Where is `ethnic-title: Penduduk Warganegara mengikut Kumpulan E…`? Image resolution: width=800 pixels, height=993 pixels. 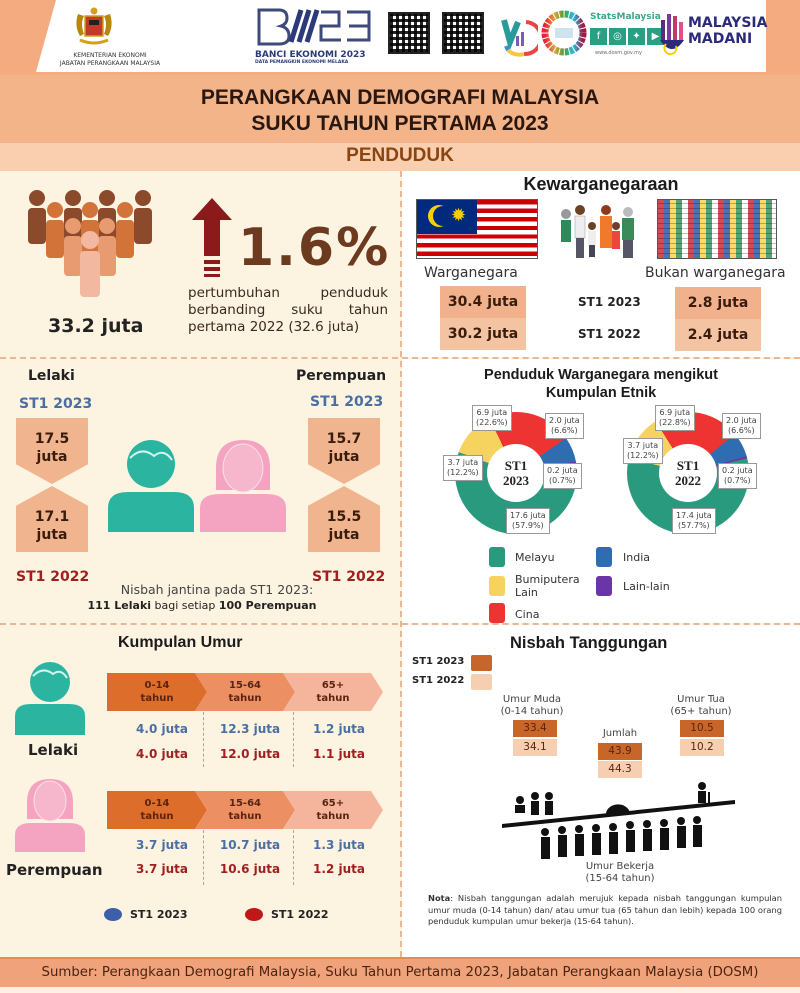
ethnic-title: Penduduk Warganegara mengikut Kumpulan E… is located at coordinates (601, 384).